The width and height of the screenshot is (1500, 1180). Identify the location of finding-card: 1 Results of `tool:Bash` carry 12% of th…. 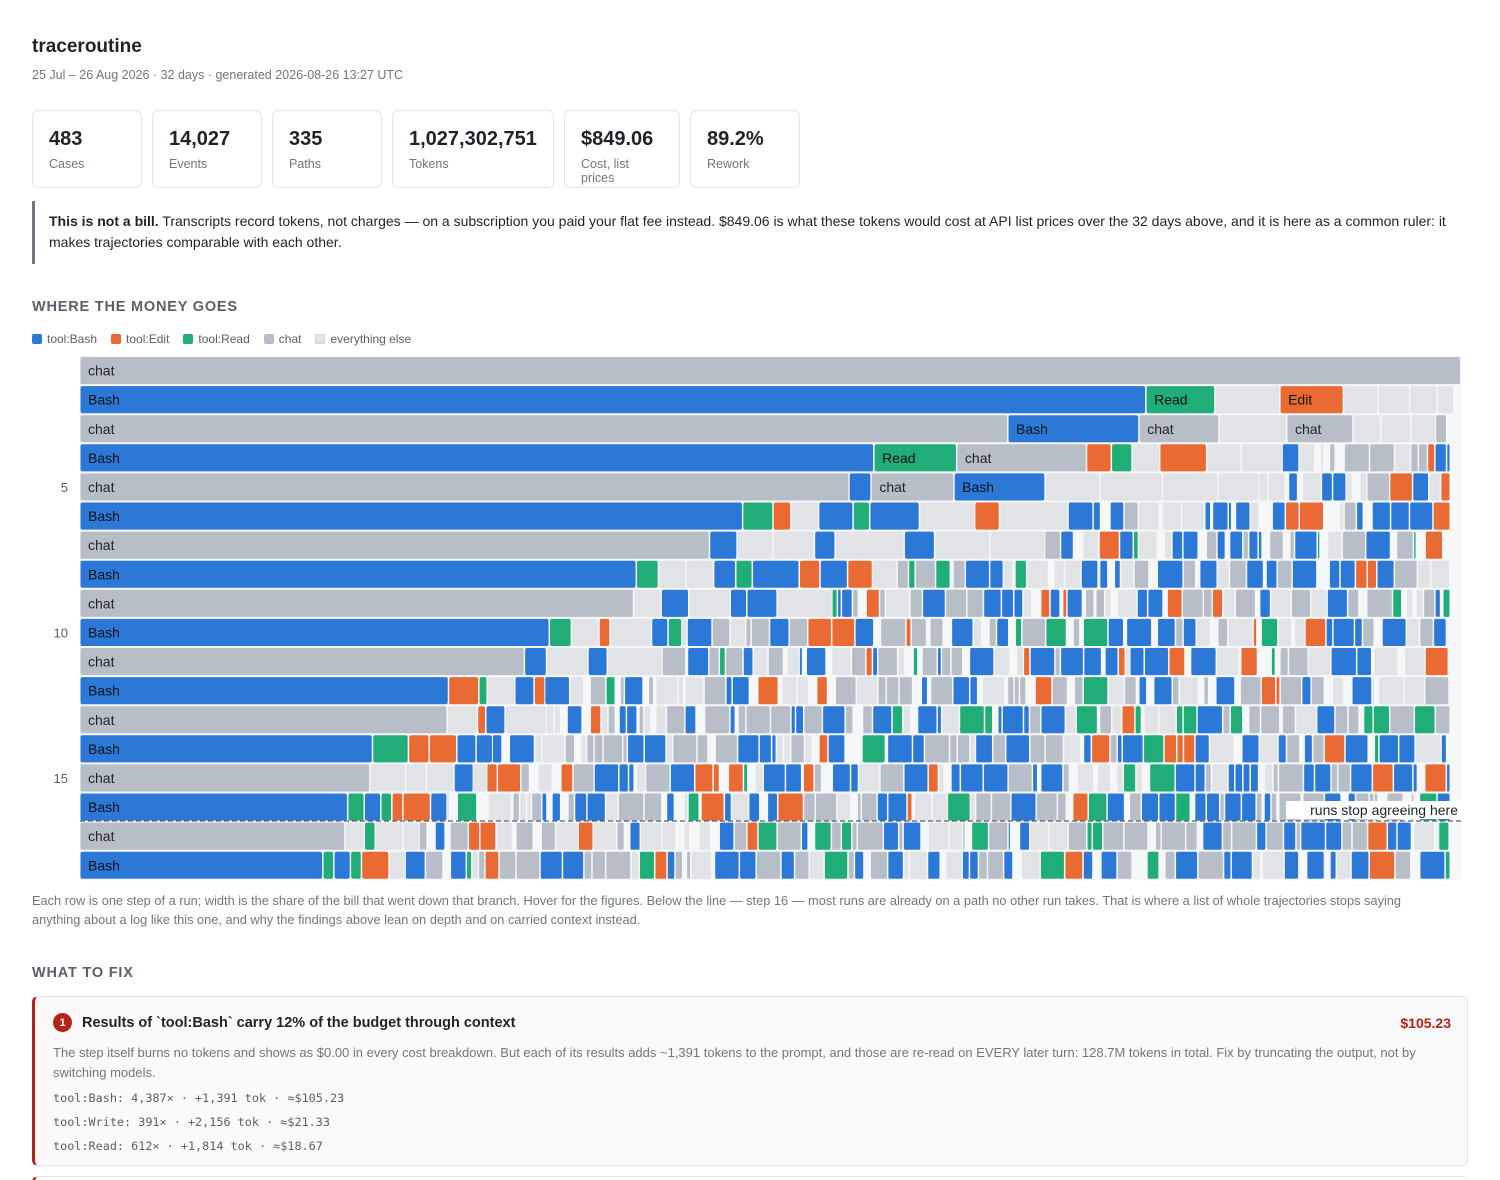
(750, 1081).